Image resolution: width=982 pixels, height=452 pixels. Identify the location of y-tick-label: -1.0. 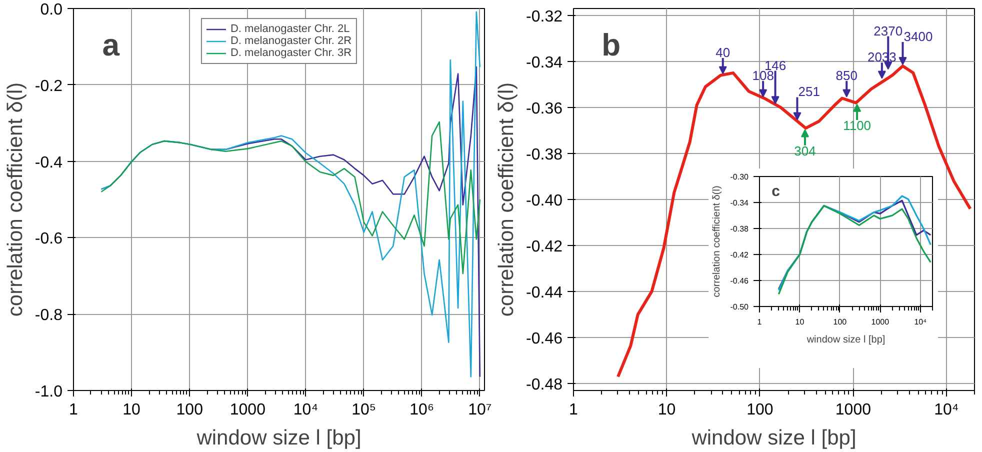
(48, 392).